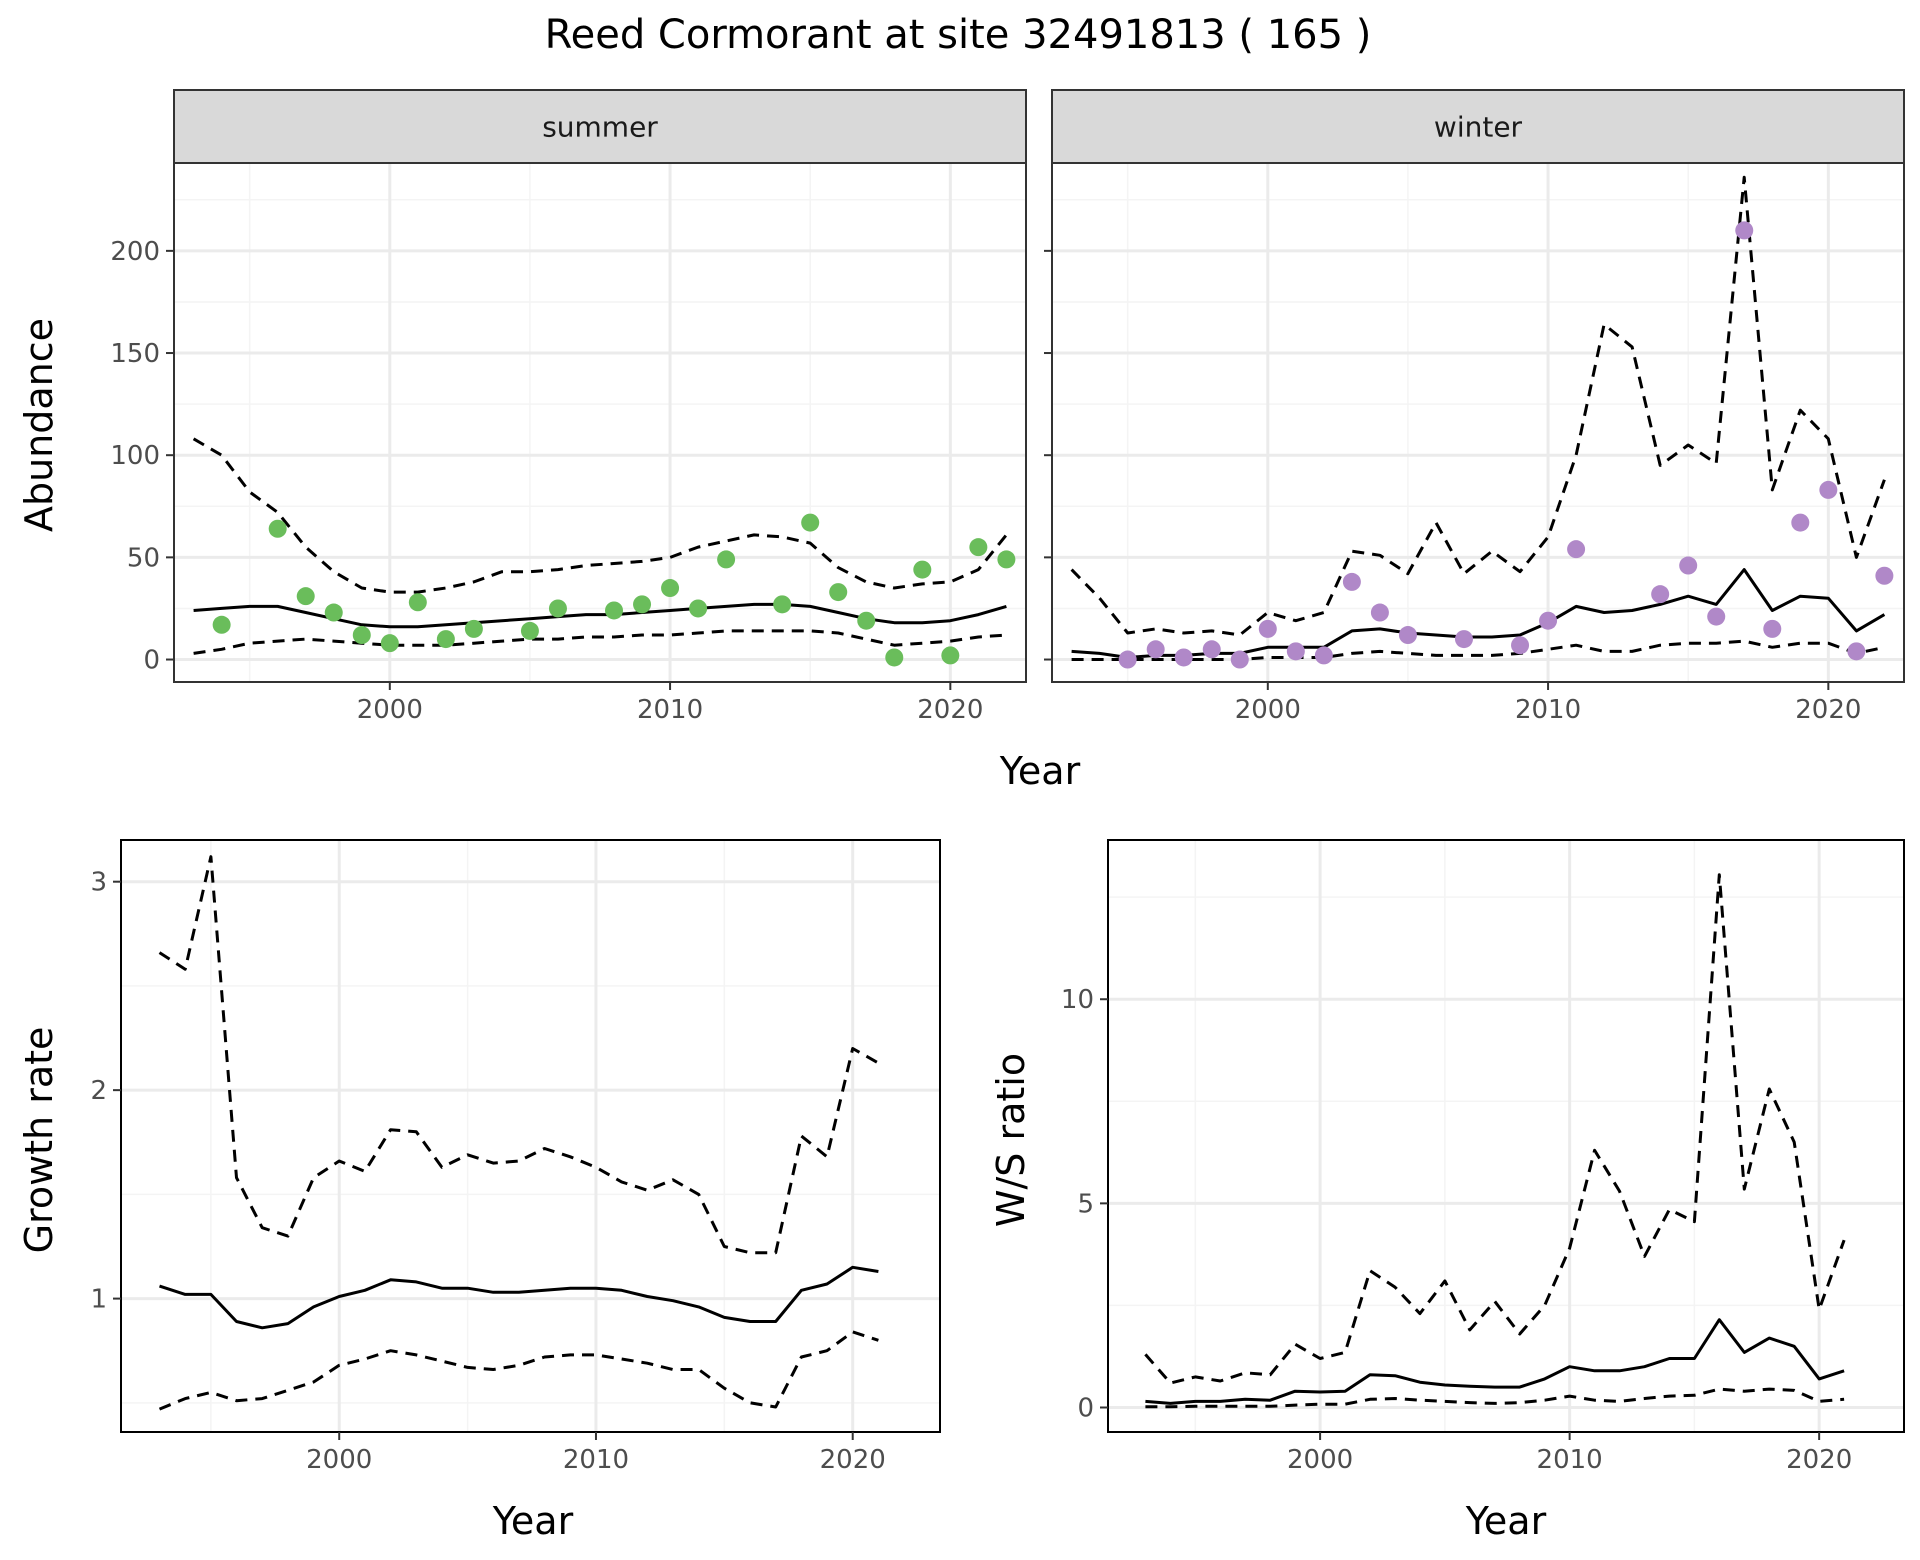 Image resolution: width=1920 pixels, height=1560 pixels. What do you see at coordinates (1011, 1140) in the screenshot?
I see `ratio-y-axis-label: W/S ratio` at bounding box center [1011, 1140].